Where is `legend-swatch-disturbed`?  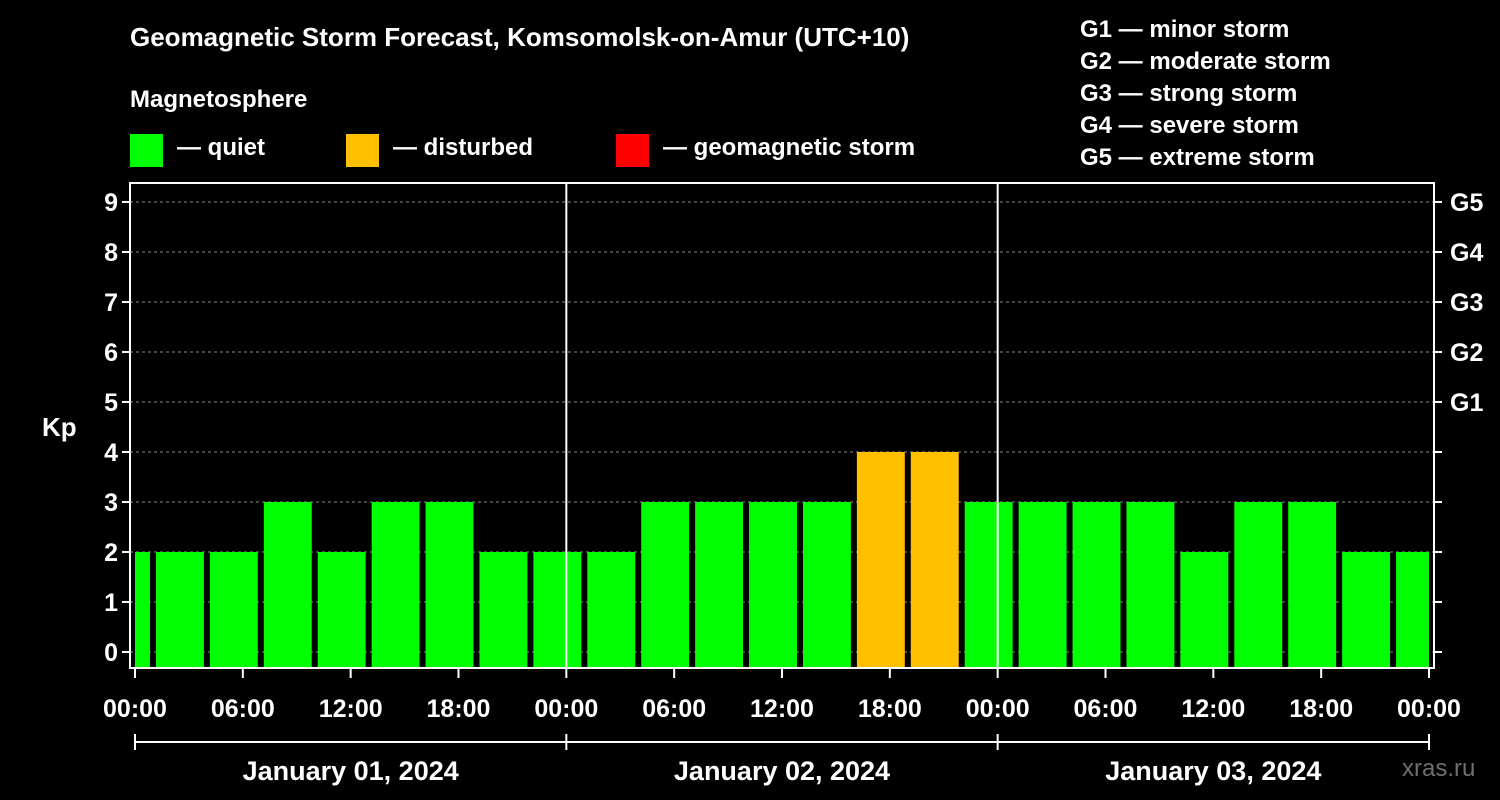 legend-swatch-disturbed is located at coordinates (362, 150).